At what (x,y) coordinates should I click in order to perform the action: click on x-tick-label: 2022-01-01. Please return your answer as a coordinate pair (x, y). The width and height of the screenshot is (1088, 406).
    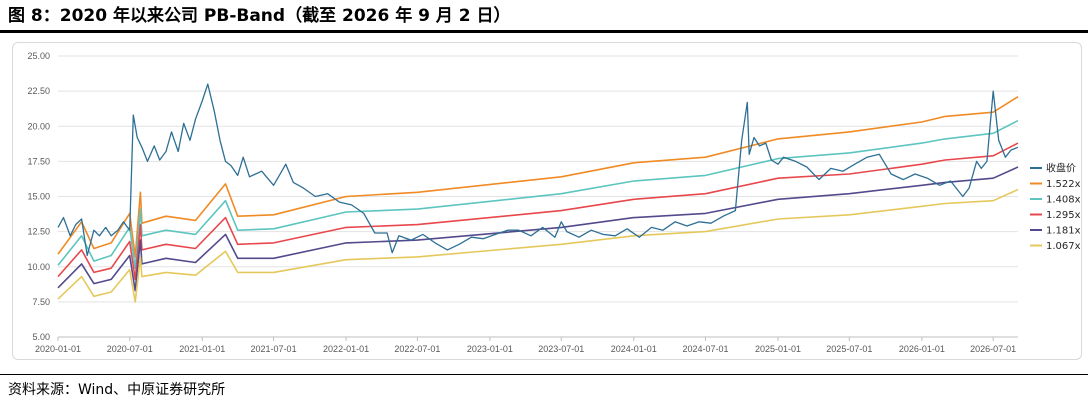
    Looking at the image, I should click on (346, 349).